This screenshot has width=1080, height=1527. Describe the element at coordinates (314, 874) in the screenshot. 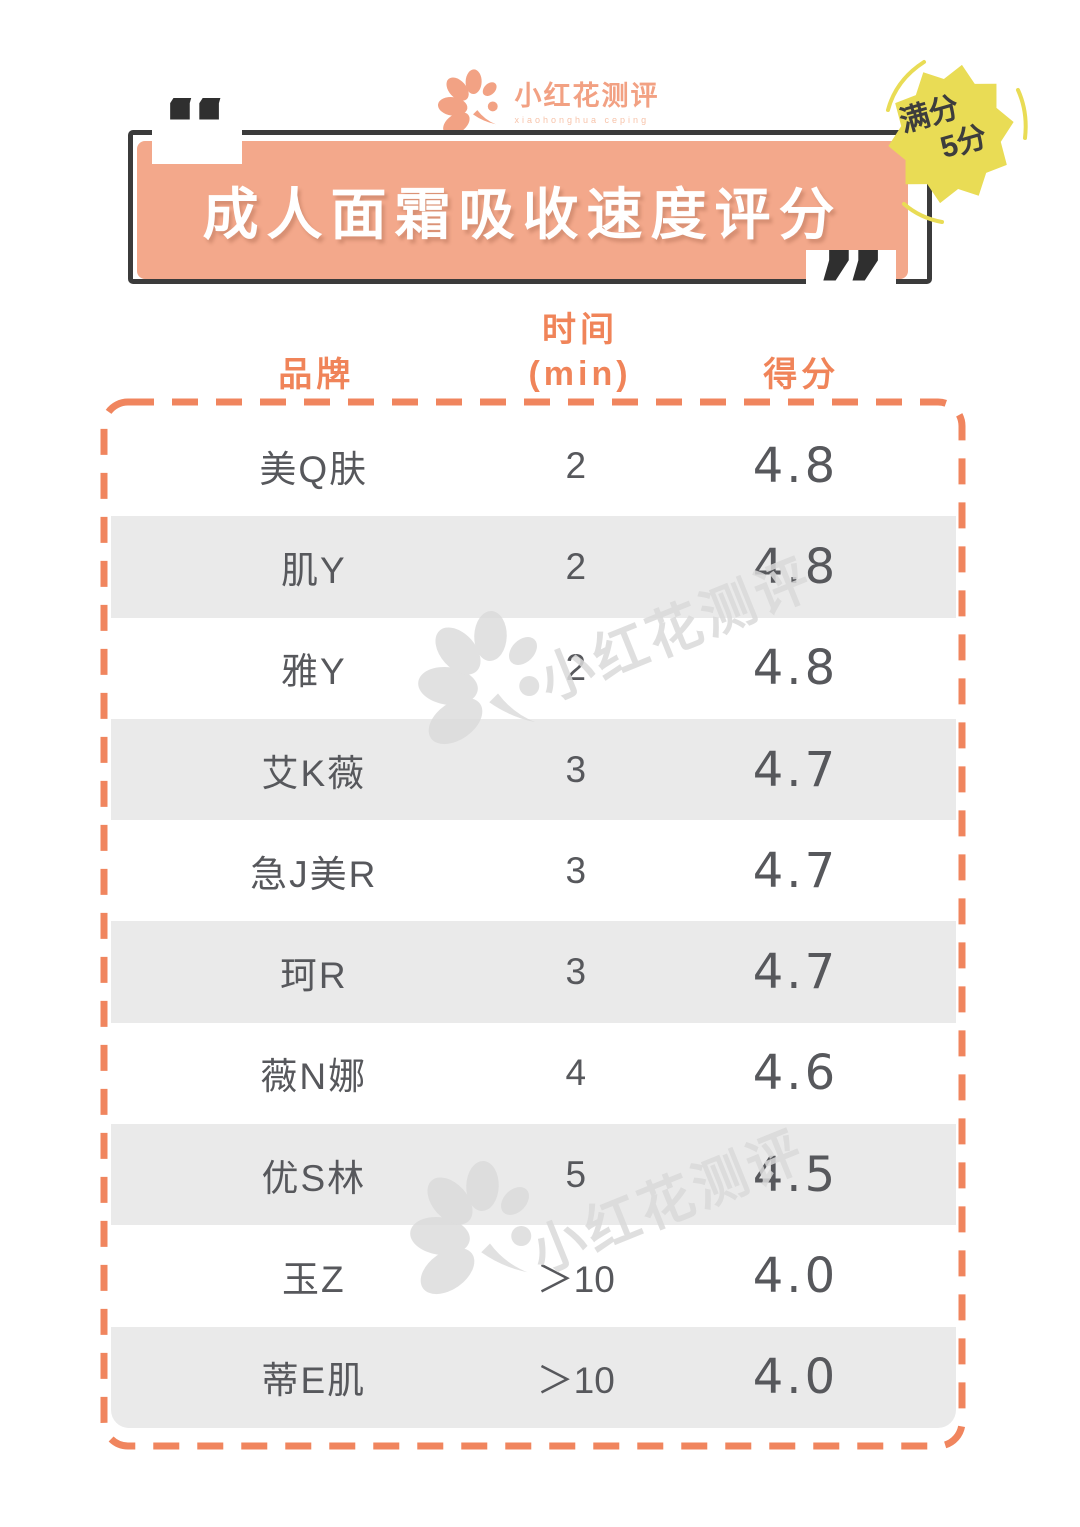

I see `brand-cell: 急J美R` at that location.